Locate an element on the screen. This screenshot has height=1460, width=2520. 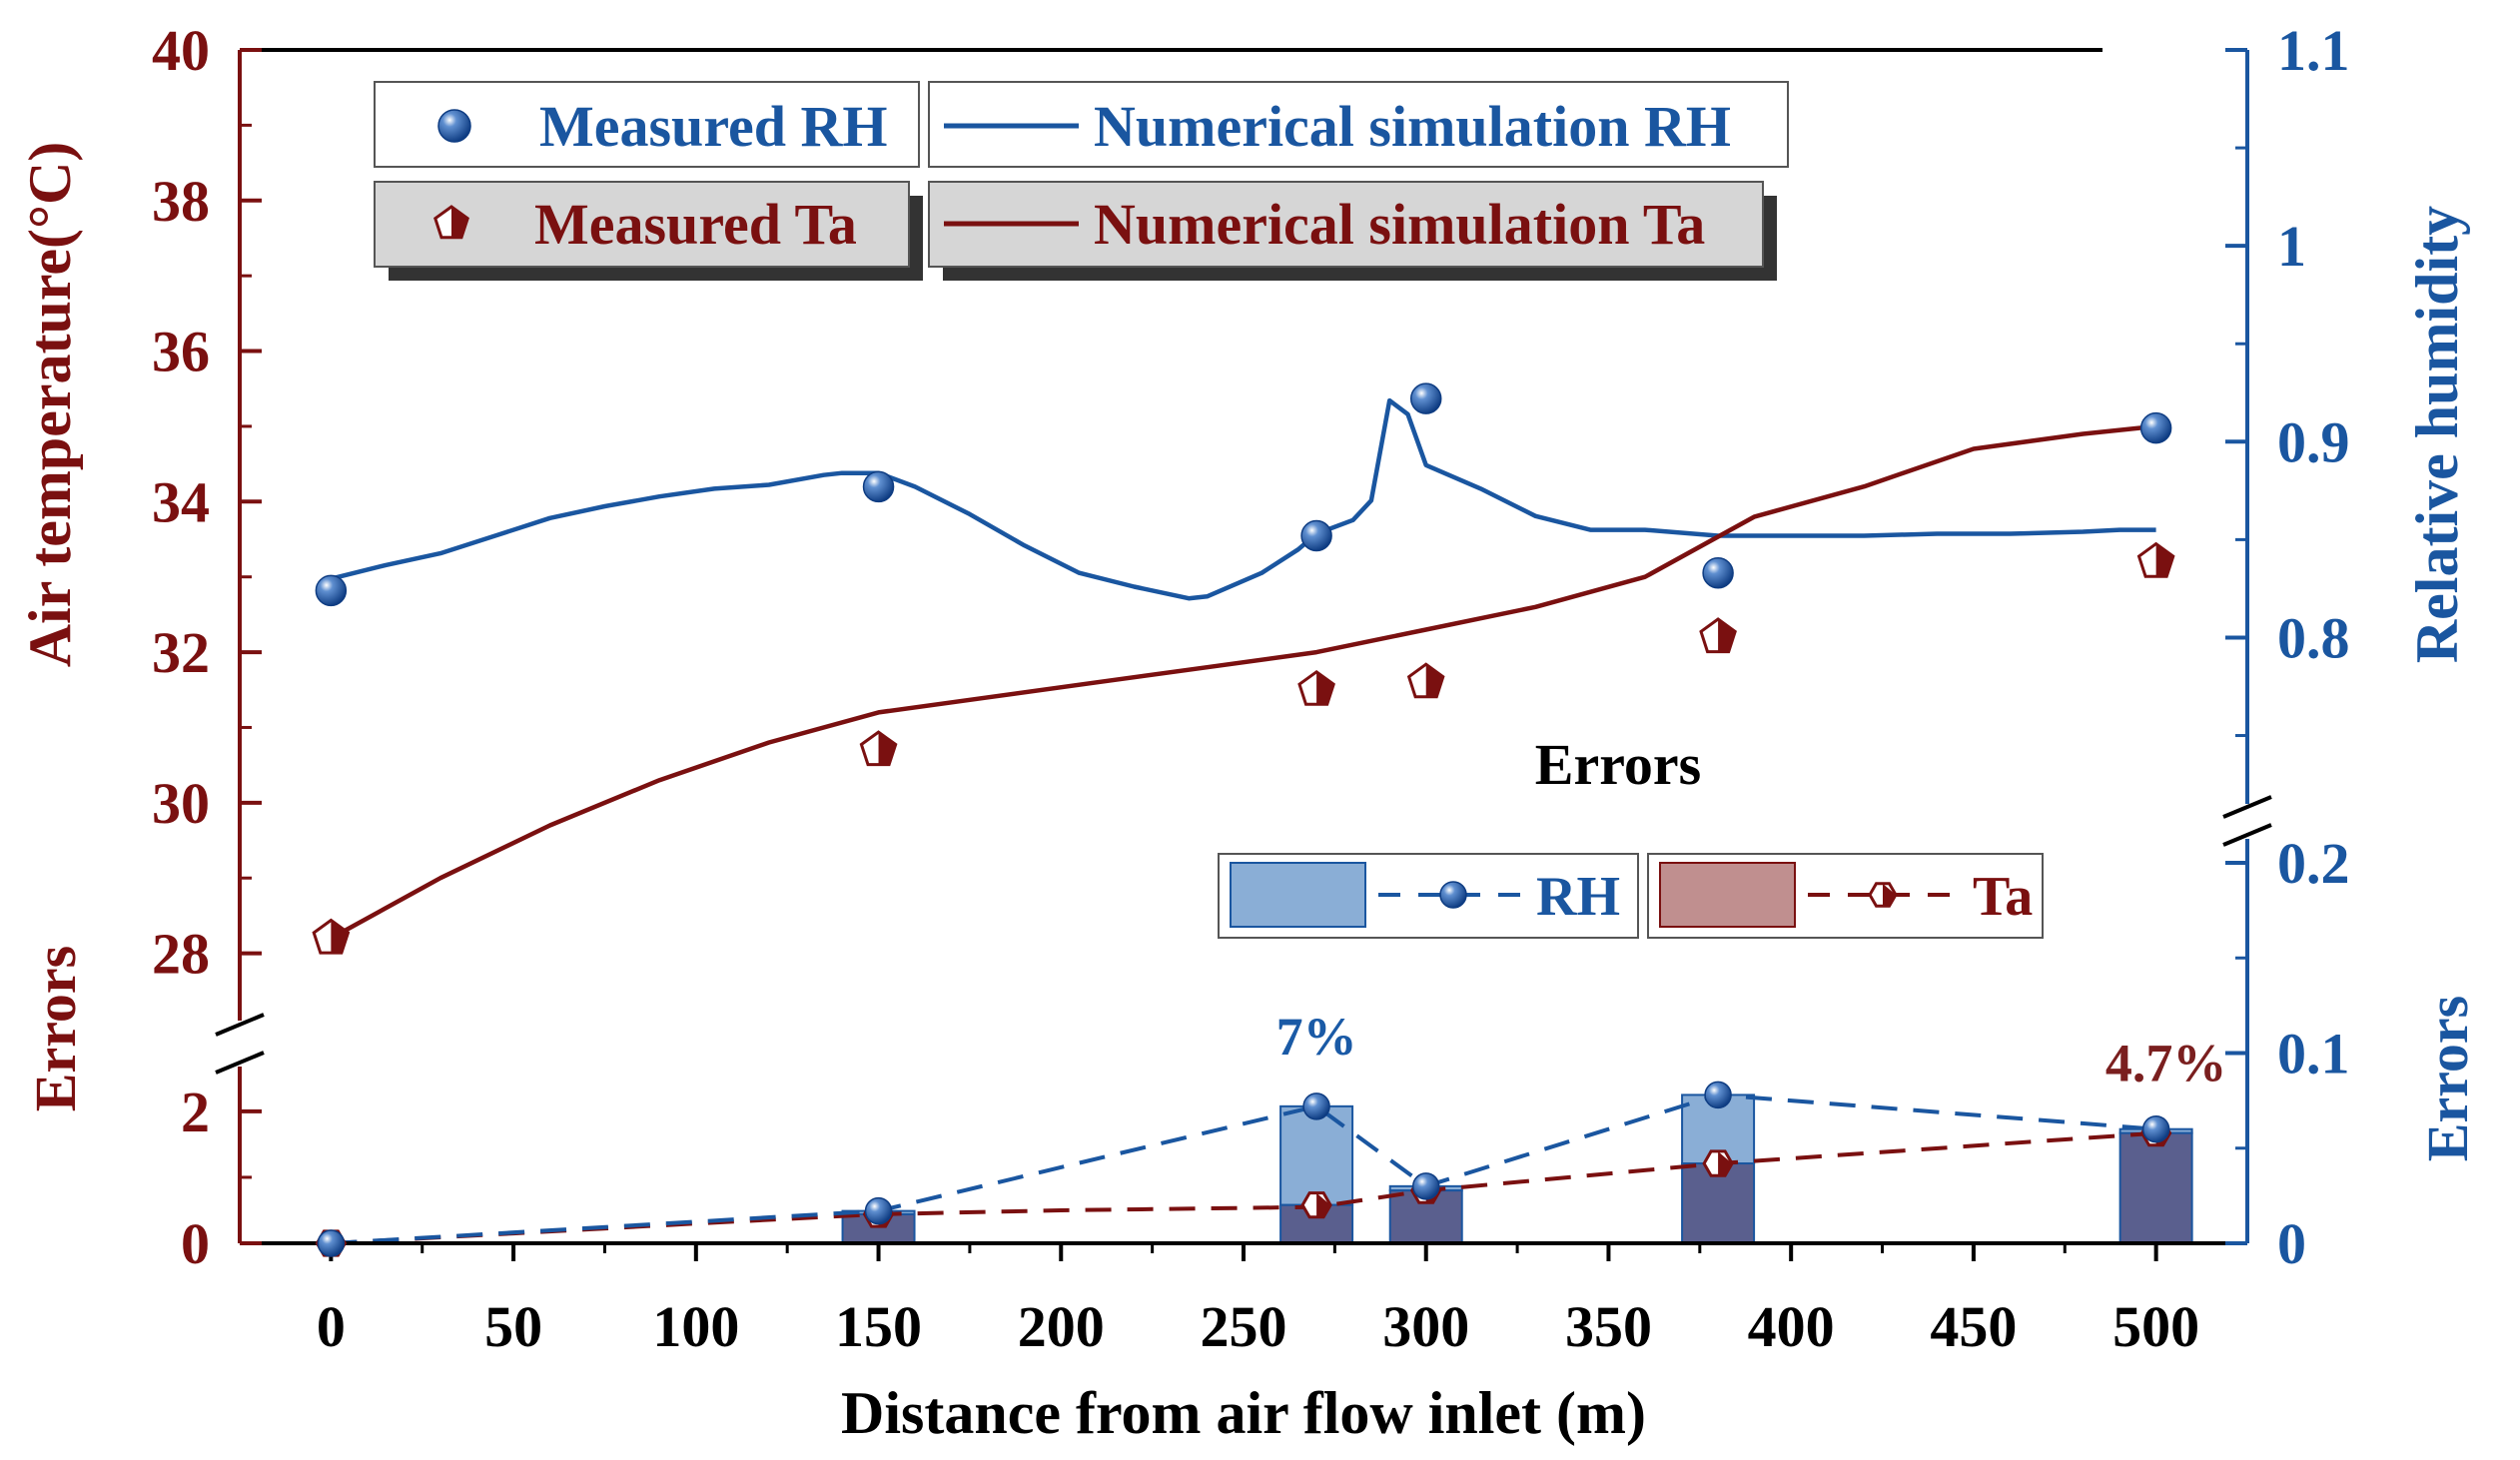
rh-error-dashed-line is located at coordinates (1243, 1169).